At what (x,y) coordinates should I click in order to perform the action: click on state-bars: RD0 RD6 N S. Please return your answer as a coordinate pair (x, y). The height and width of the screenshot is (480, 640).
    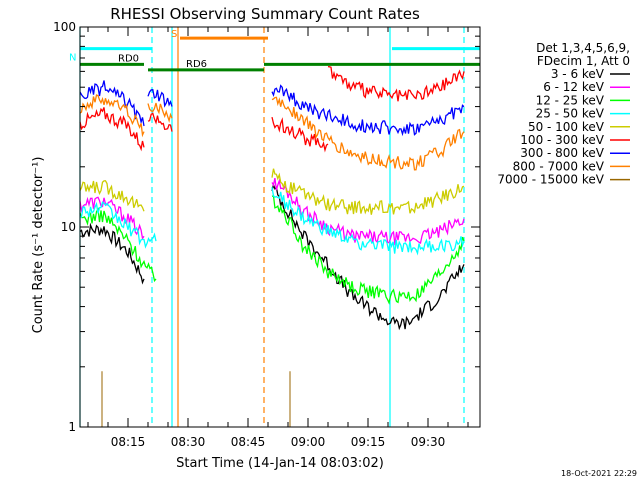
    Looking at the image, I should click on (274, 50).